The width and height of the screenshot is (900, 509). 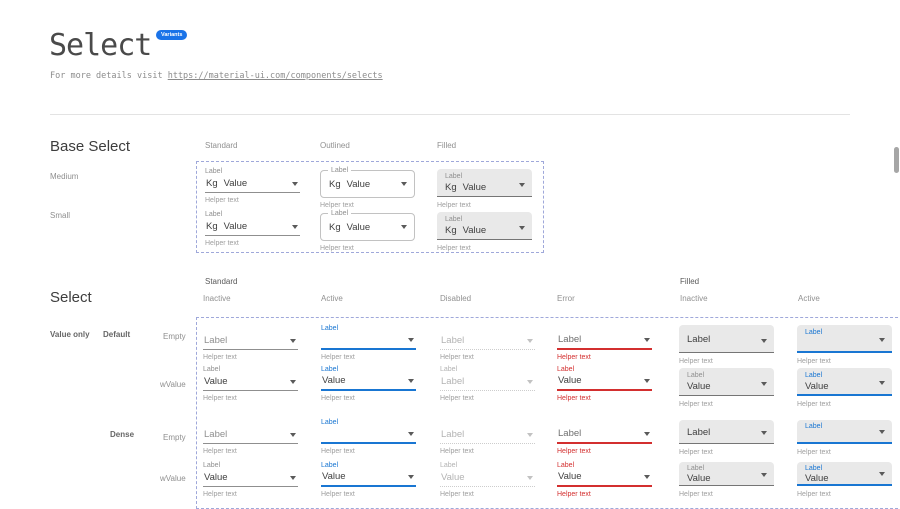 What do you see at coordinates (90, 146) in the screenshot?
I see `base-select-heading: Base Select` at bounding box center [90, 146].